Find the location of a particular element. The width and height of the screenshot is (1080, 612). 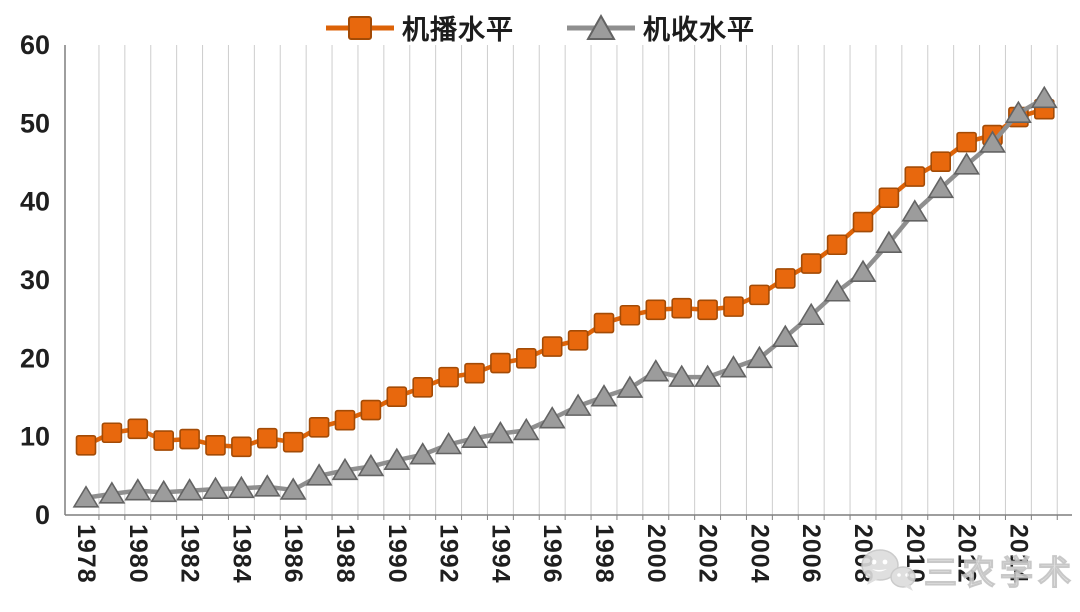

svg-text: 60 is located at coordinates (35, 45).